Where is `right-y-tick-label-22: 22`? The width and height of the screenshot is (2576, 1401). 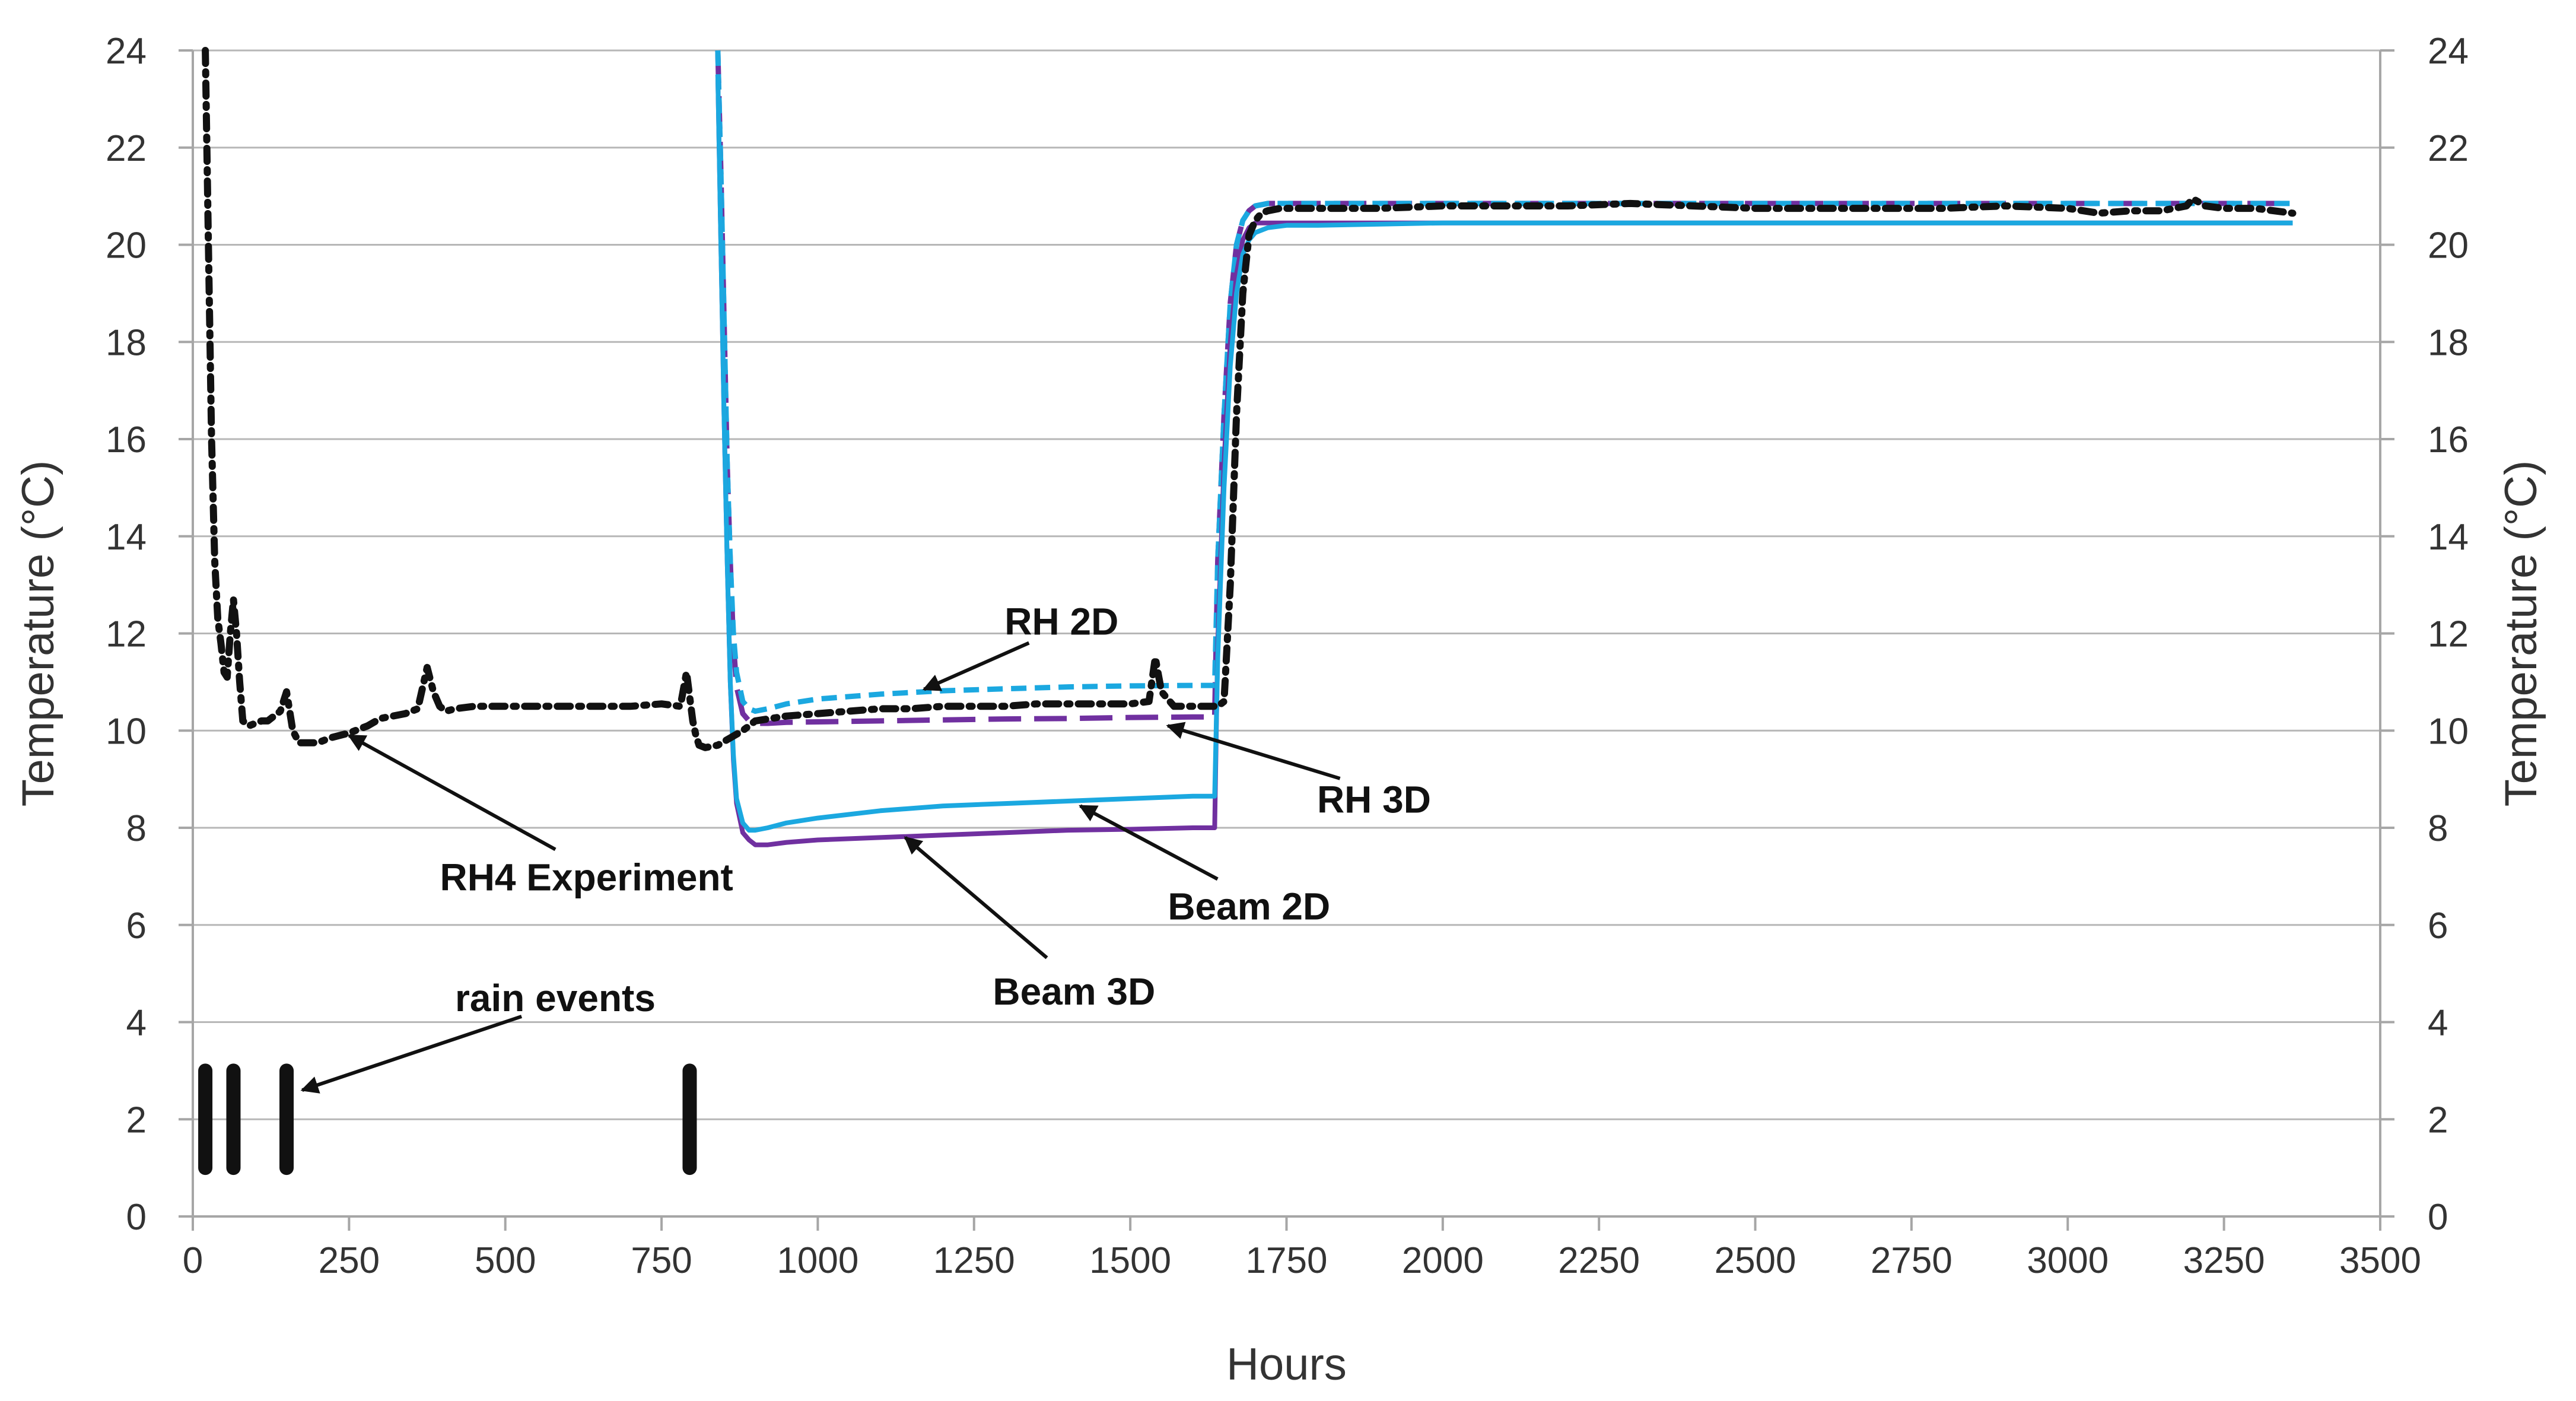 right-y-tick-label-22: 22 is located at coordinates (2448, 148).